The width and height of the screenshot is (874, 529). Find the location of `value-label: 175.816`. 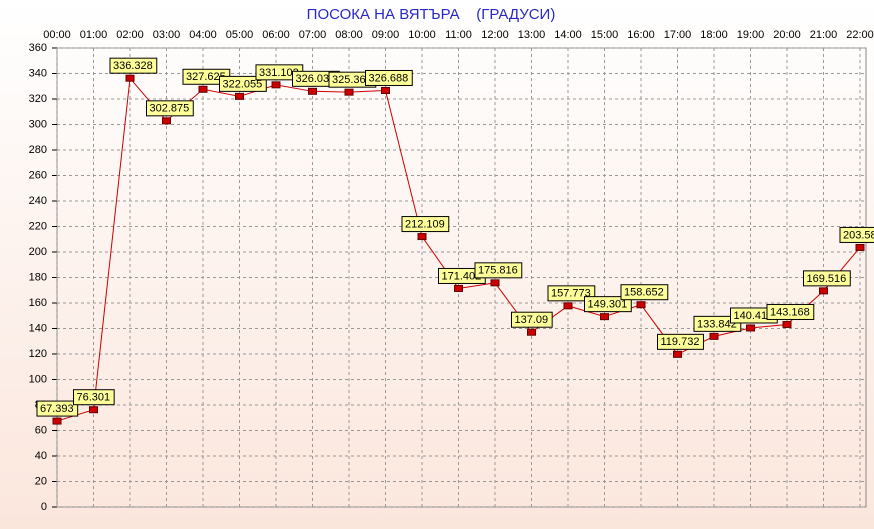

value-label: 175.816 is located at coordinates (498, 271).